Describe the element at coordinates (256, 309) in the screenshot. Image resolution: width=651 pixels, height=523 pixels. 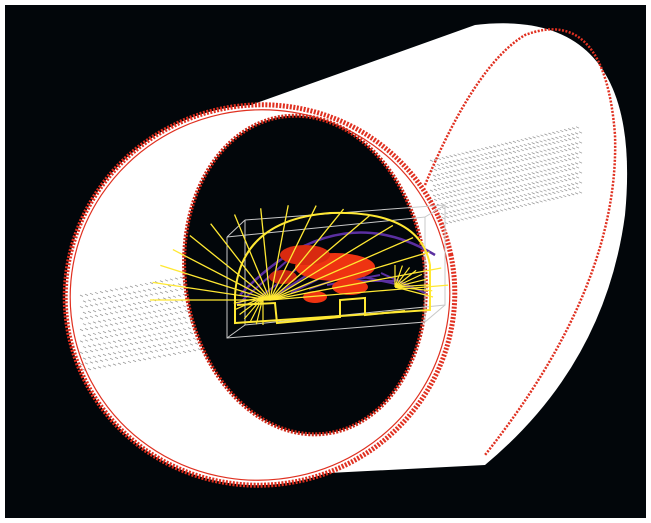
I see `fan-spoke` at that location.